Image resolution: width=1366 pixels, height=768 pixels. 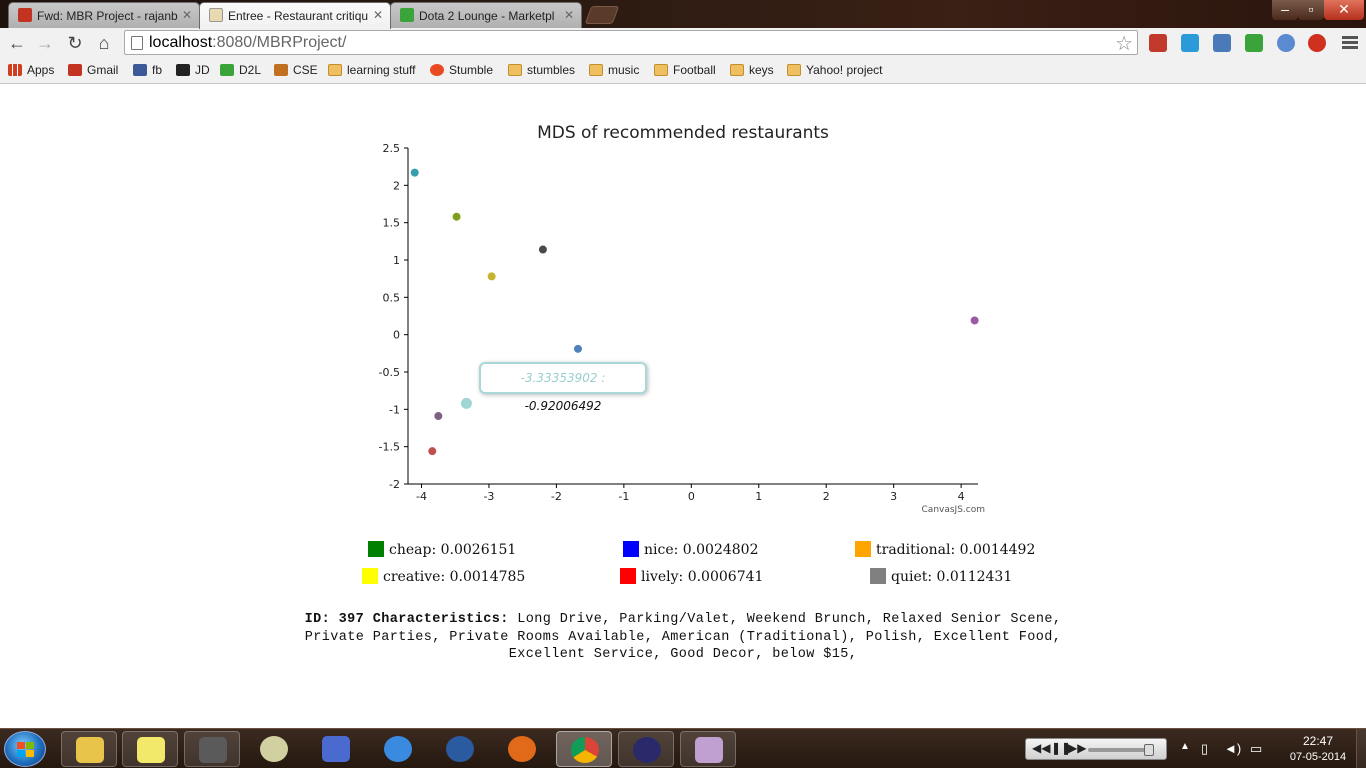 I want to click on adblock-plus-icon, so click(x=1317, y=43).